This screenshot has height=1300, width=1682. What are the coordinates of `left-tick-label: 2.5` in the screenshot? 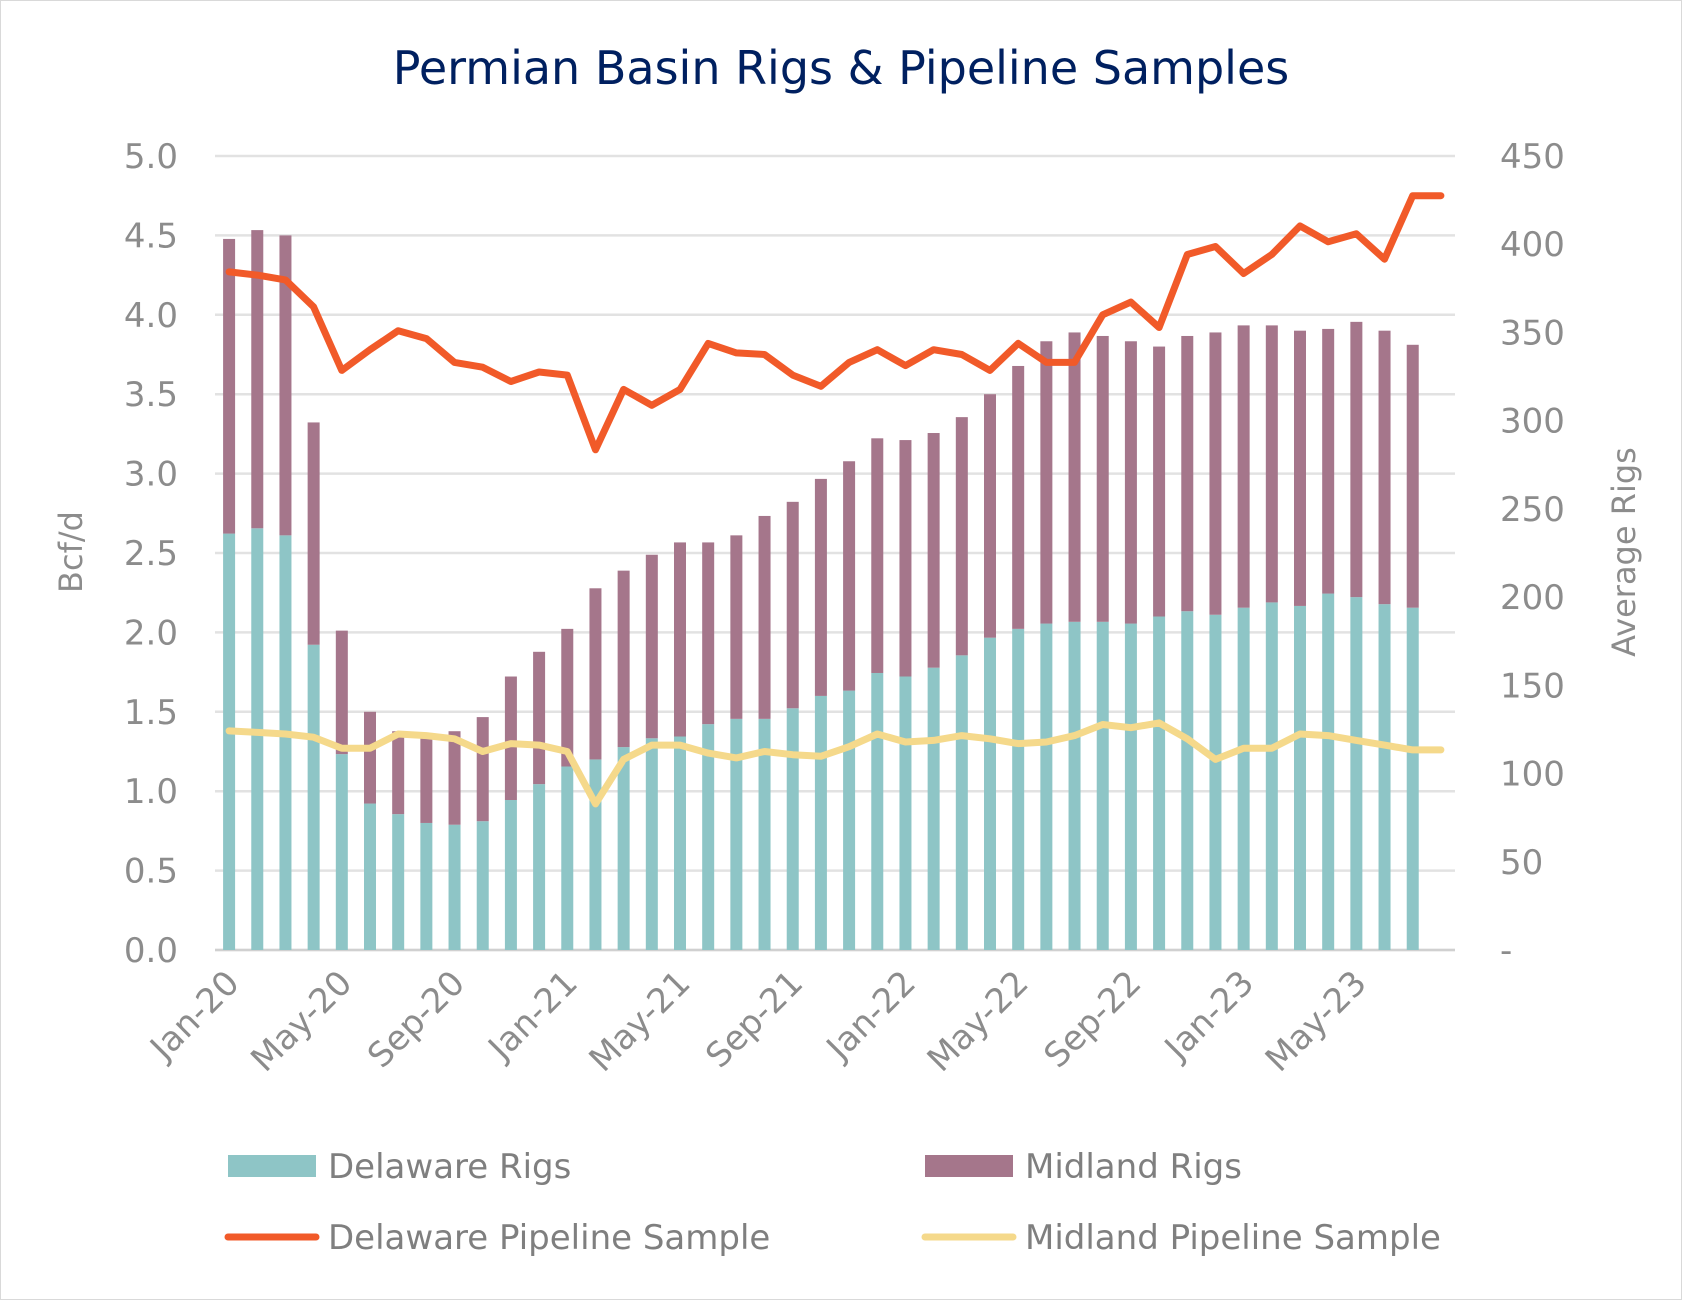 It's located at (151, 554).